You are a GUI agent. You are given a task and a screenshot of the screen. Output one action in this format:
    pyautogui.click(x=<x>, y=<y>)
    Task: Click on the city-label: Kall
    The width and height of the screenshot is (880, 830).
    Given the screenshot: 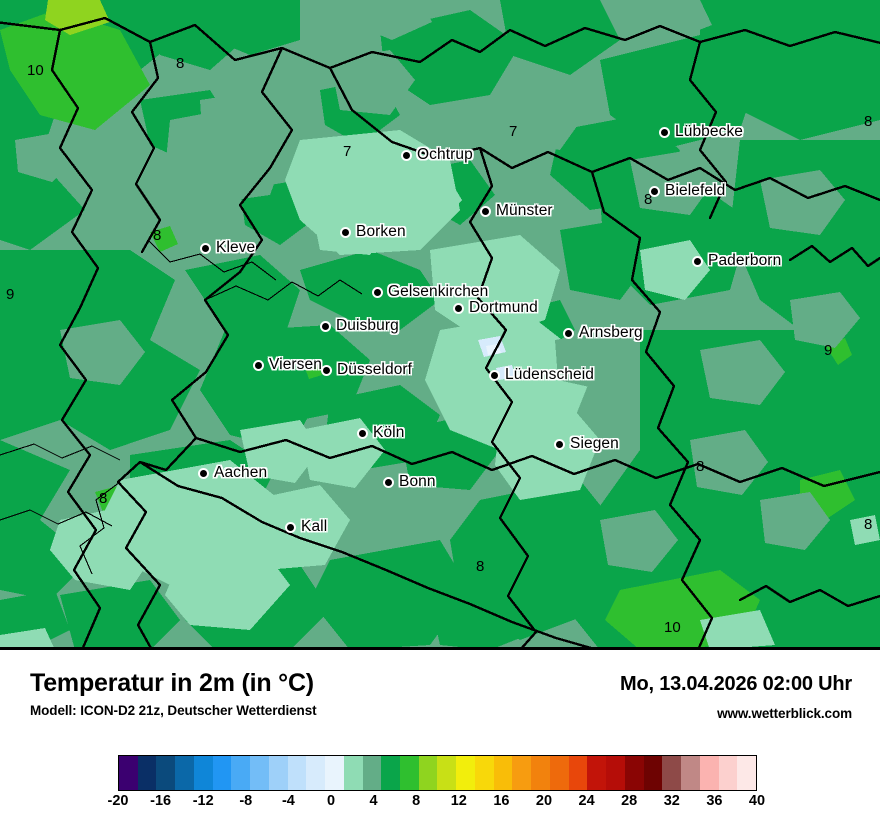 What is the action you would take?
    pyautogui.click(x=314, y=526)
    